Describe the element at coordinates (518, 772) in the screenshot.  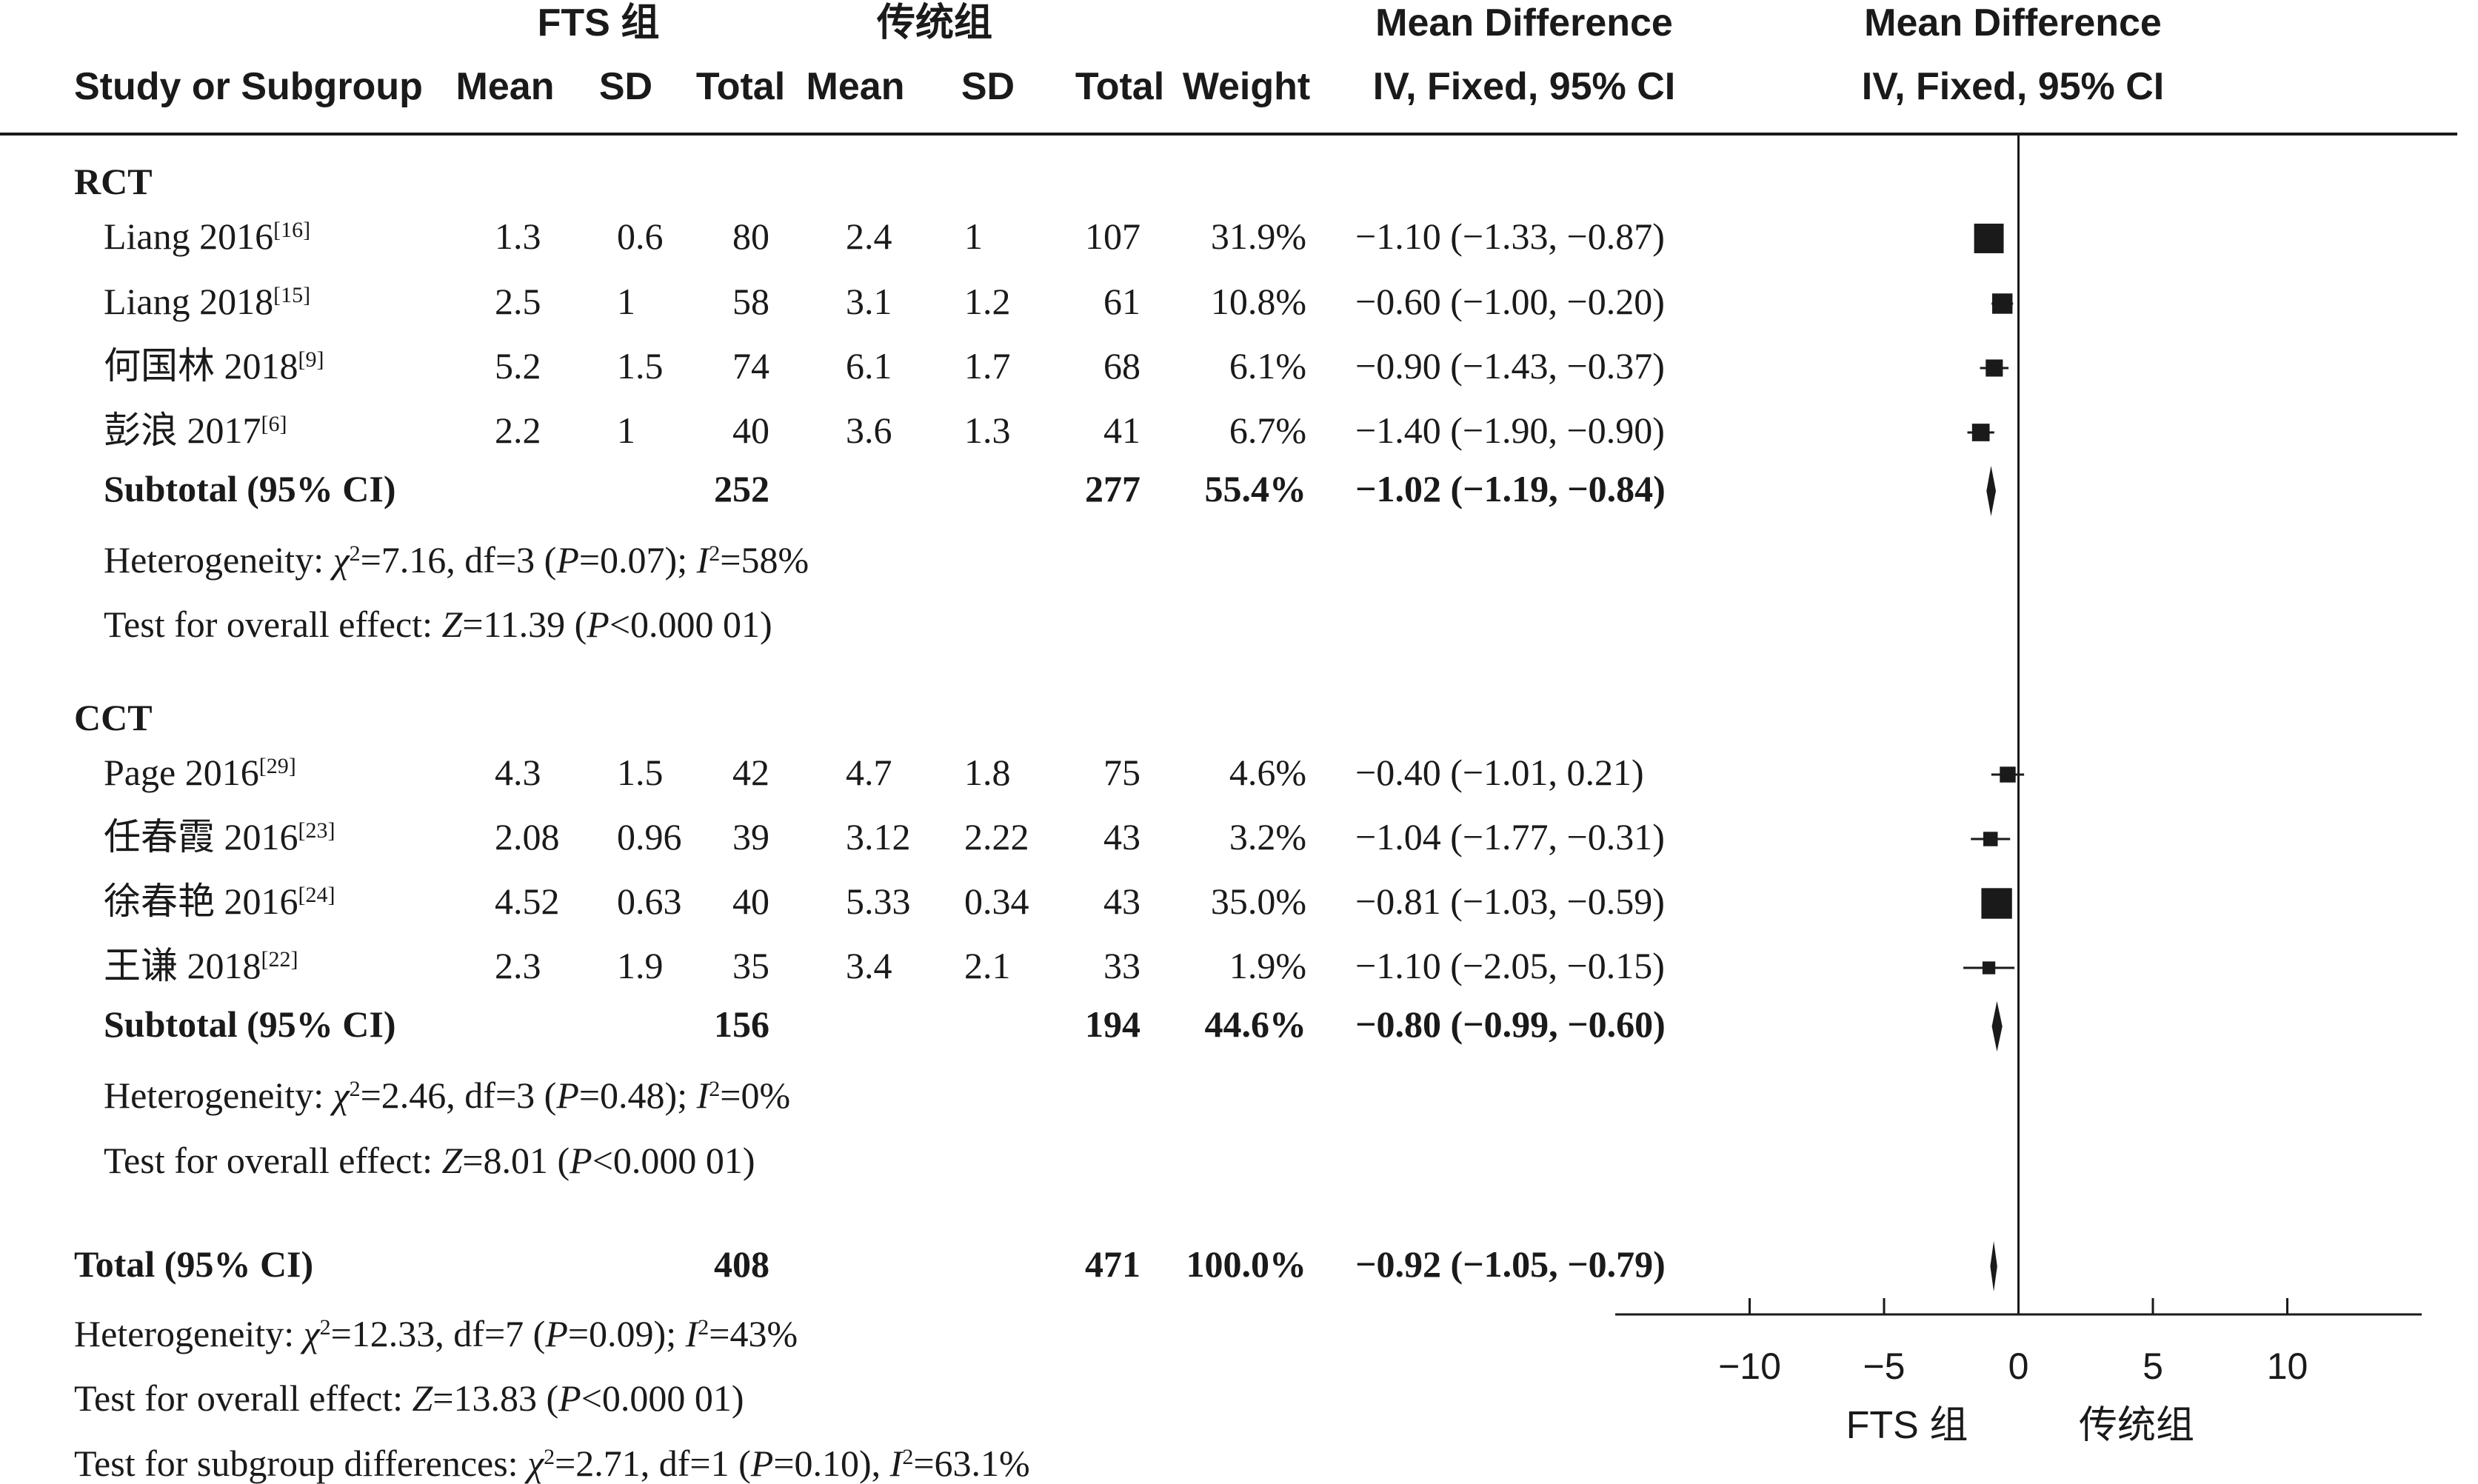
I see `mean1-cell: 4.3` at that location.